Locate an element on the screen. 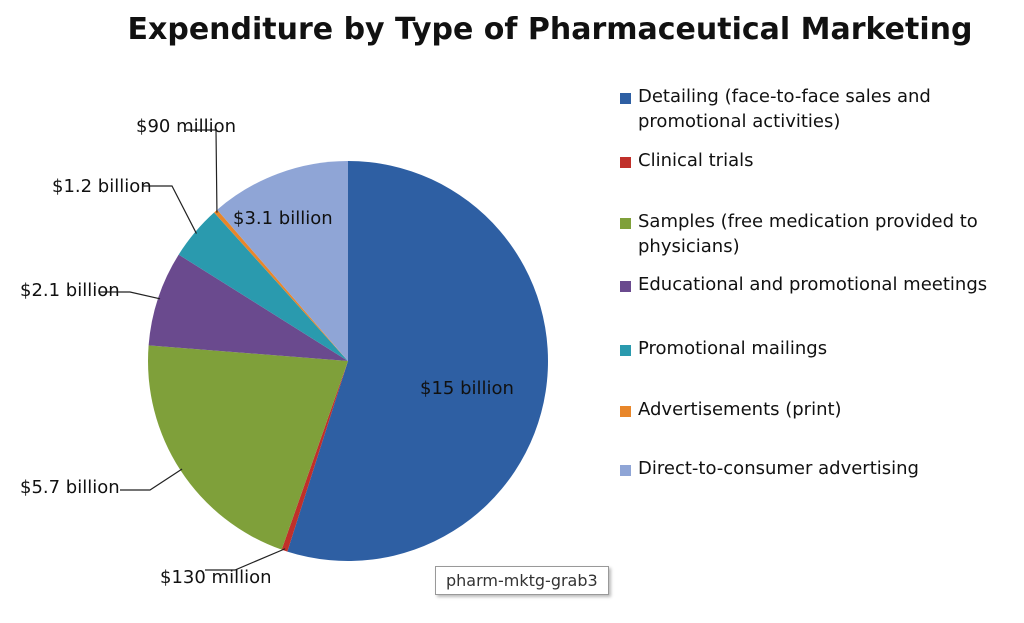 This screenshot has width=1024, height=623. data-label: $1.2 billion is located at coordinates (102, 186).